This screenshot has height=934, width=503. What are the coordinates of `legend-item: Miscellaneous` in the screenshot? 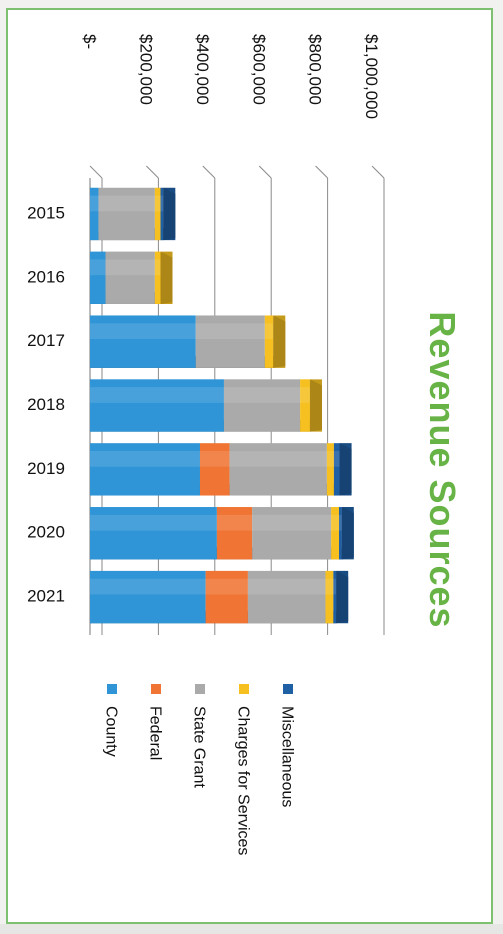 It's located at (286, 745).